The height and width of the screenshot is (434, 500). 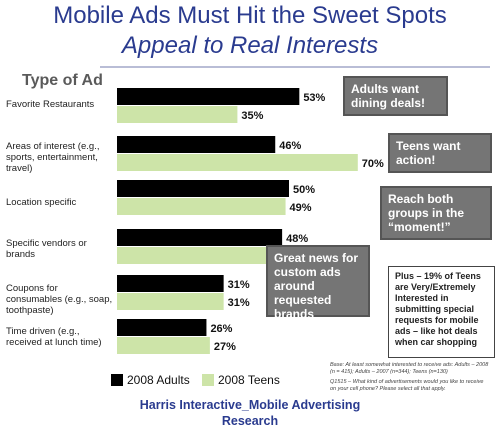 What do you see at coordinates (436, 213) in the screenshot?
I see `callout-reach: Reach both groups in the “moment!”` at bounding box center [436, 213].